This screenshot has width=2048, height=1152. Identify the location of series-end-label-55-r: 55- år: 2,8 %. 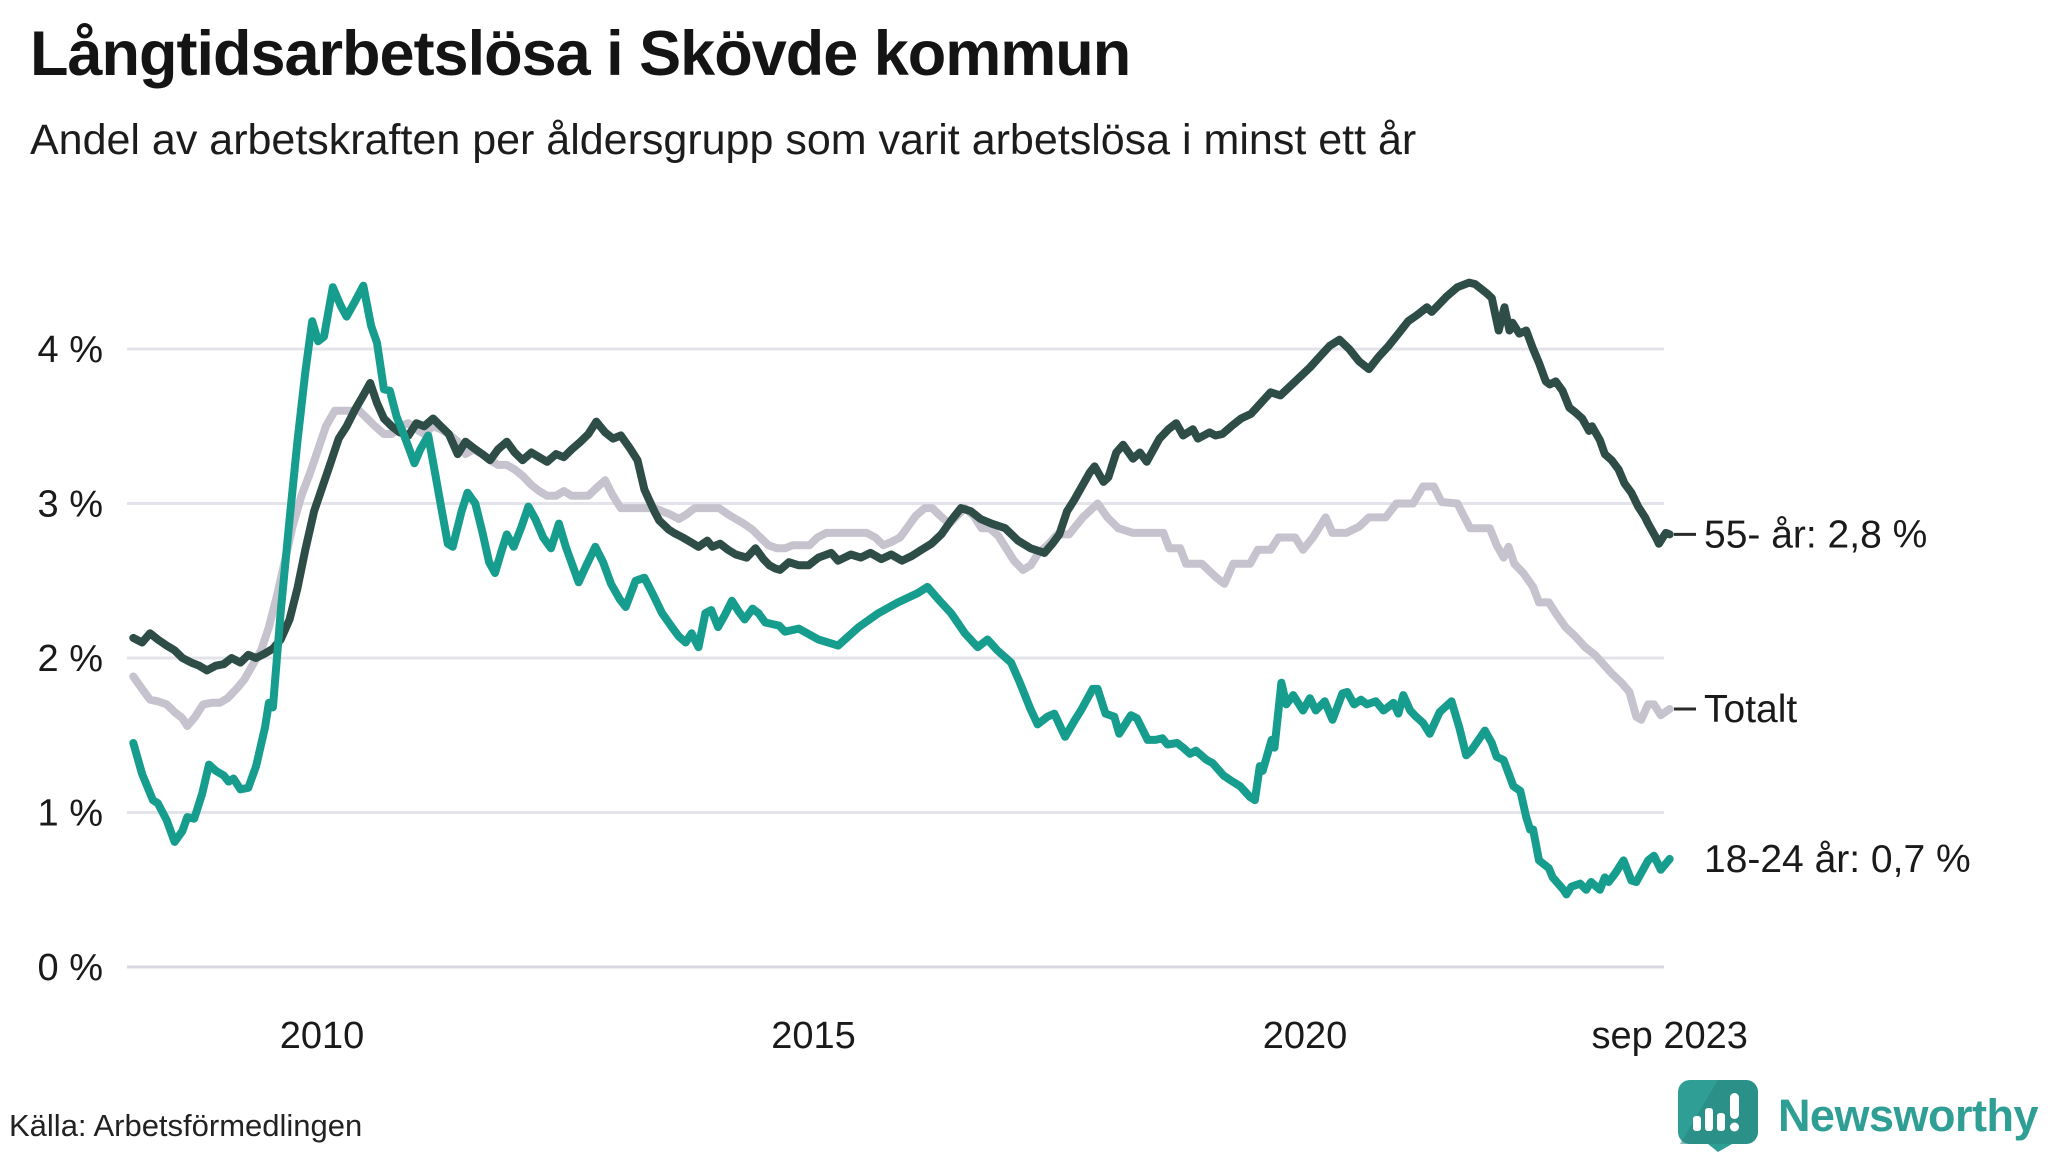
(1815, 534).